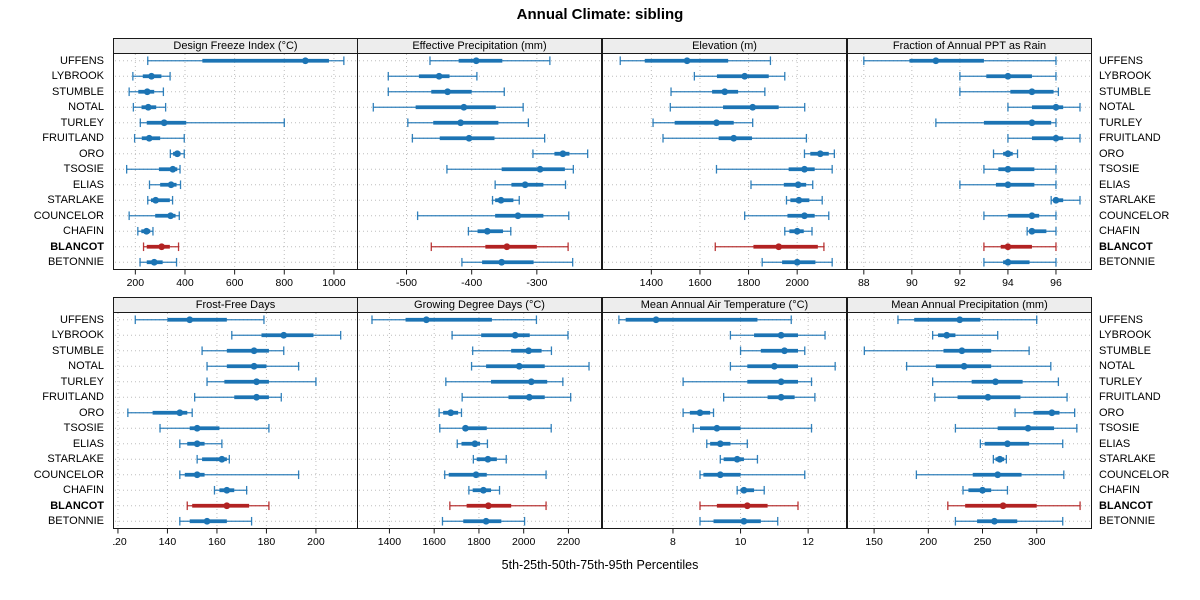 This screenshot has height=600, width=1200. I want to click on x-tick-label: 12, so click(808, 542).